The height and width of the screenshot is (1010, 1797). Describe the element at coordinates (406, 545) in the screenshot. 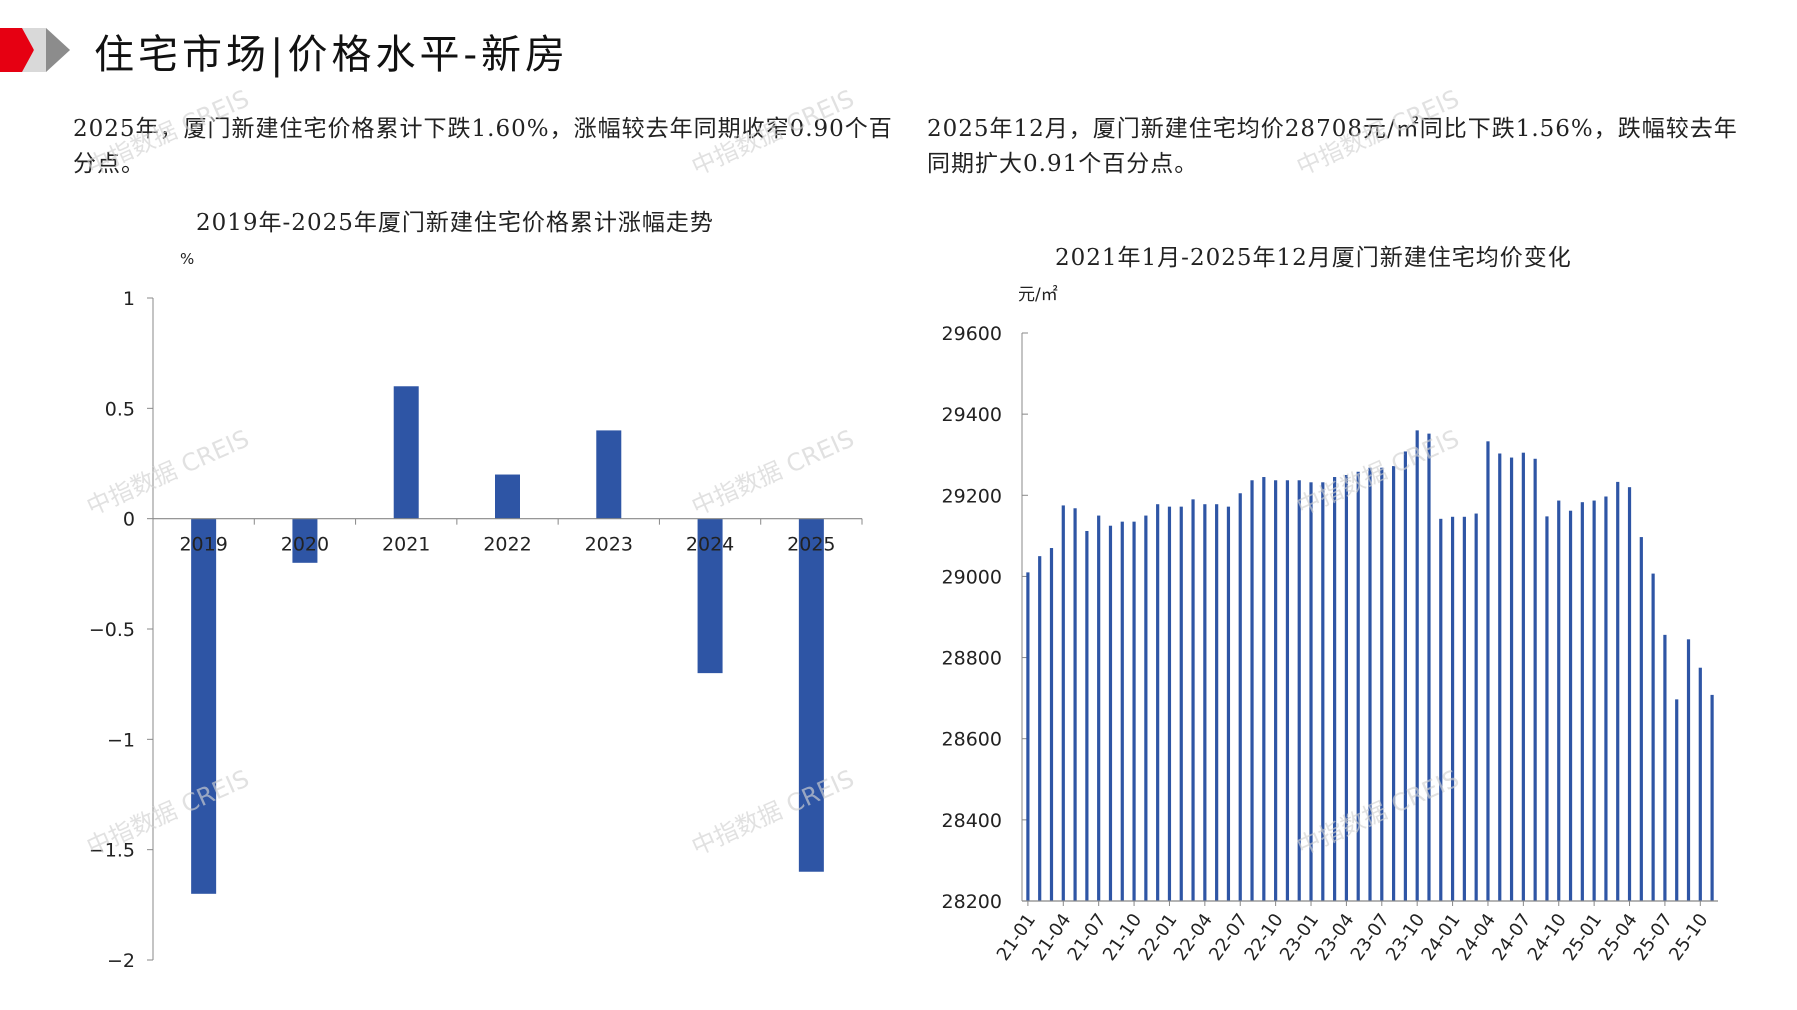

I see `x-tick-label: 2021` at that location.